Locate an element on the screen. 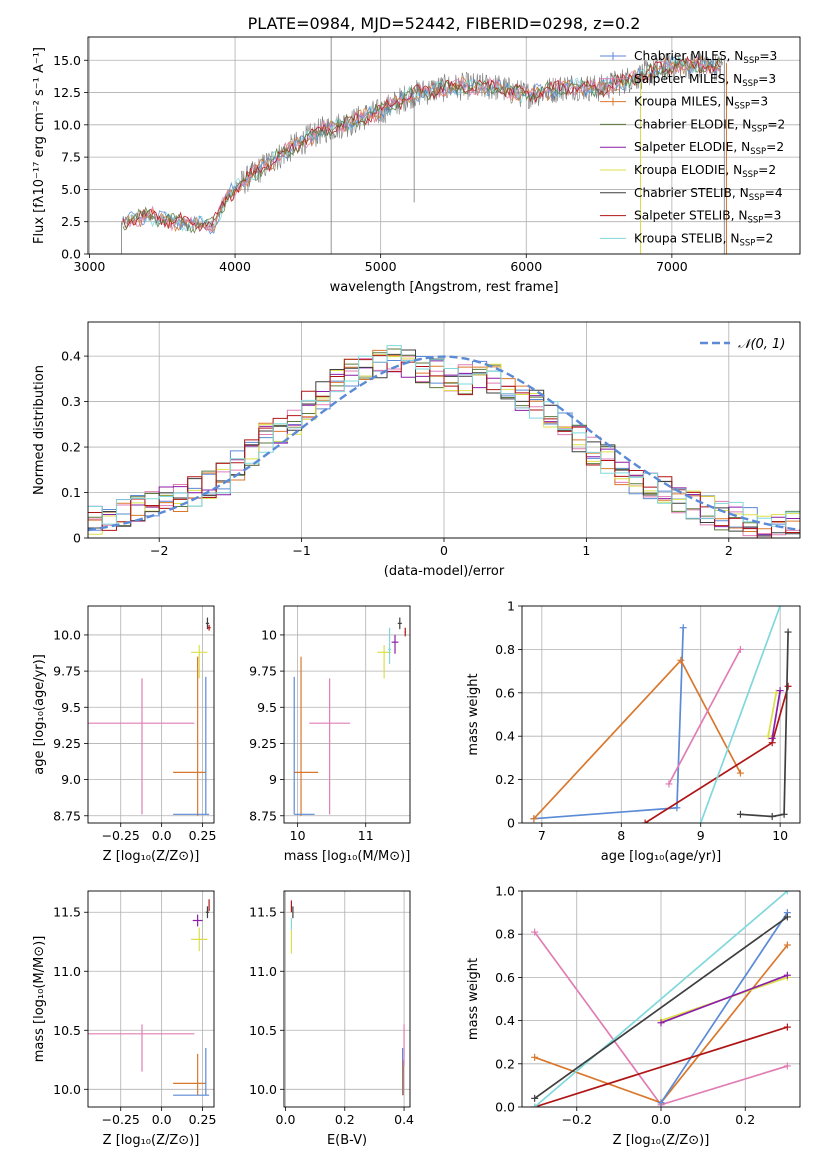 This screenshot has width=819, height=1170. mass_vs_ebv-panel: 0.0 0.2 0.4 10.0 10.5 11.0 11.5 E(B-V) is located at coordinates (331, 1019).